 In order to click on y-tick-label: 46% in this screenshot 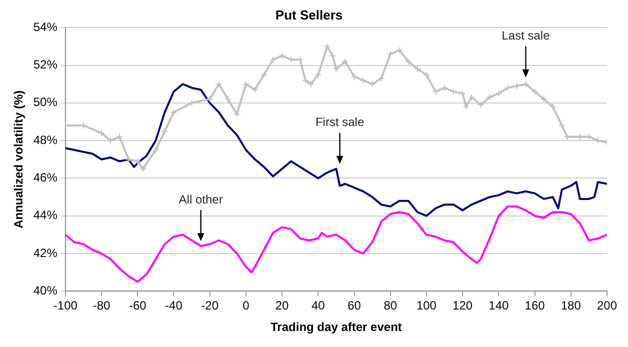, I will do `click(45, 177)`.